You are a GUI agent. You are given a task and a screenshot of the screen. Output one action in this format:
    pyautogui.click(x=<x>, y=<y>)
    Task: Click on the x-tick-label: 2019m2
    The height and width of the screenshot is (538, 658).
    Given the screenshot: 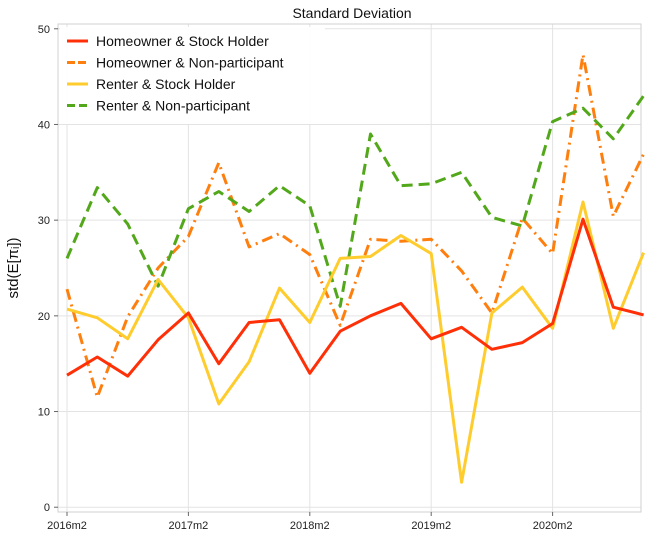 What is the action you would take?
    pyautogui.click(x=431, y=526)
    